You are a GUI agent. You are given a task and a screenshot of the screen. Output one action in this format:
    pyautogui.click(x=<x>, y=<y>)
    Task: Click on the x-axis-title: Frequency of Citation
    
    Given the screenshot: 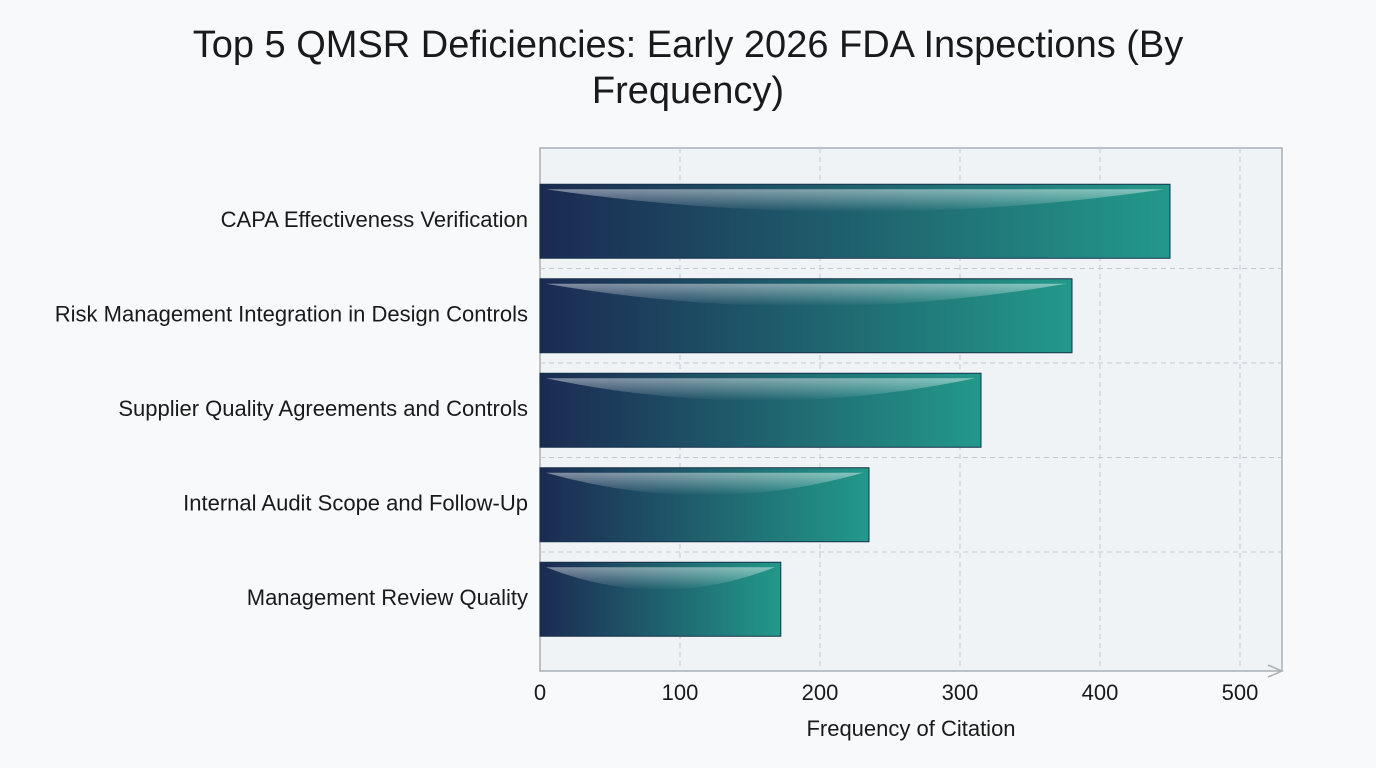 What is the action you would take?
    pyautogui.click(x=910, y=728)
    